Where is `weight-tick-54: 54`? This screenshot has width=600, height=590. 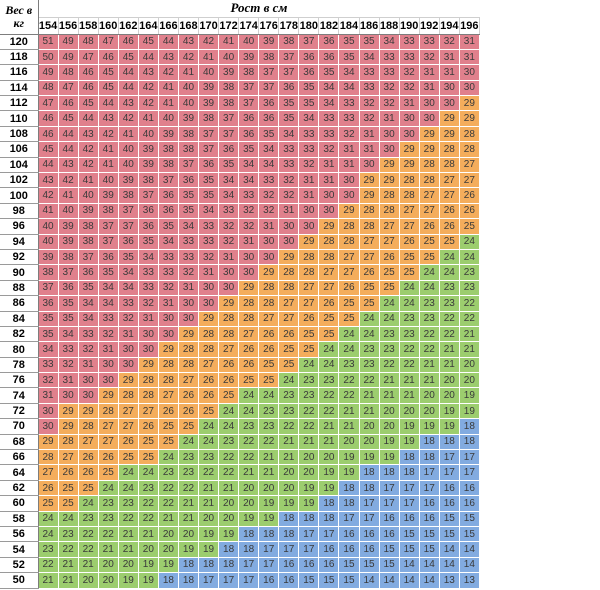
weight-tick-54: 54 is located at coordinates (19, 549).